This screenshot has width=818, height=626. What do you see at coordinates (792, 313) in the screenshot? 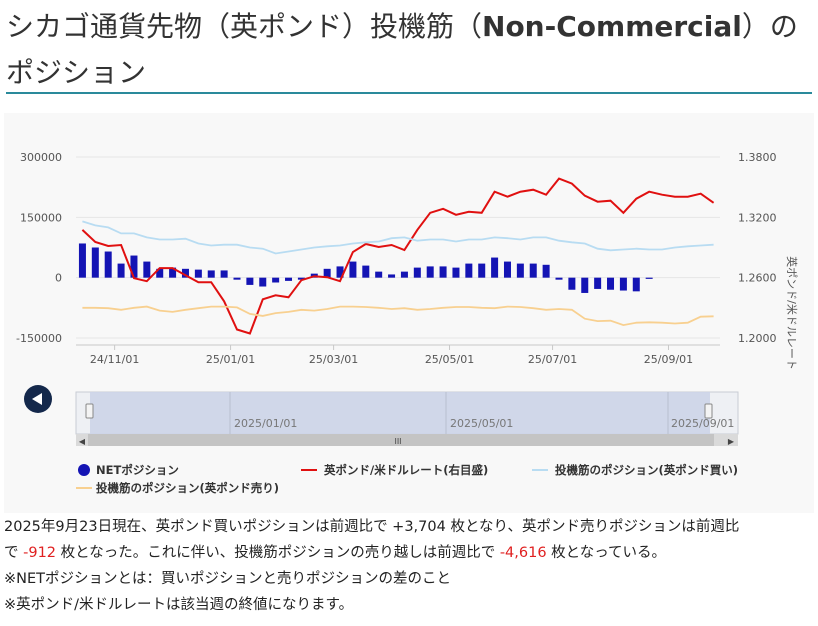
I see `y-axis-right-title: 英ポンド/米ドルレート` at bounding box center [792, 313].